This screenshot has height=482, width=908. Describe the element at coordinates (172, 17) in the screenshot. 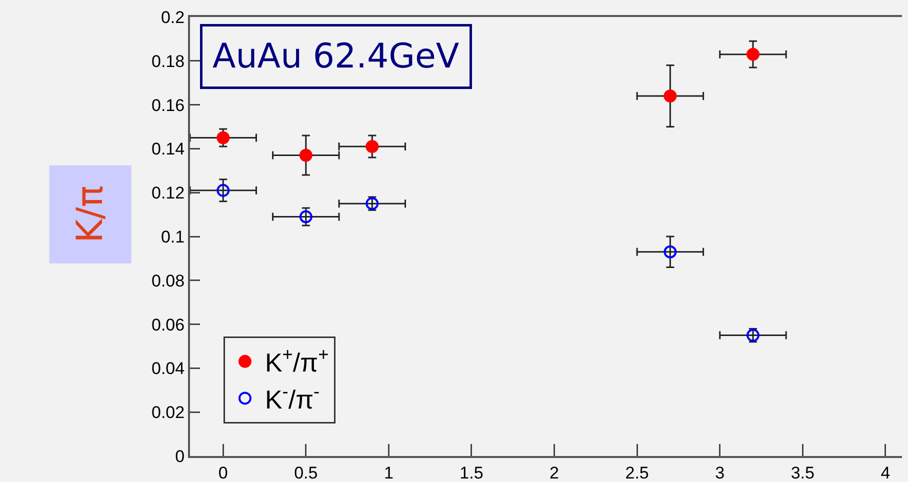

I see `y-tick-label: 0.2` at that location.